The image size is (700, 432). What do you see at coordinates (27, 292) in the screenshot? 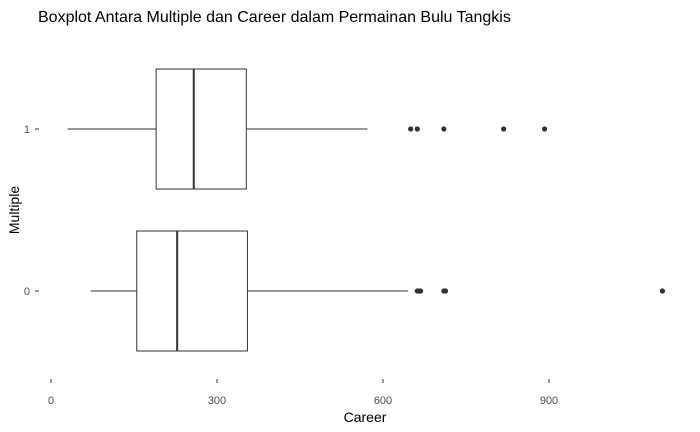
I see `y-tick-label-0: 0` at bounding box center [27, 292].